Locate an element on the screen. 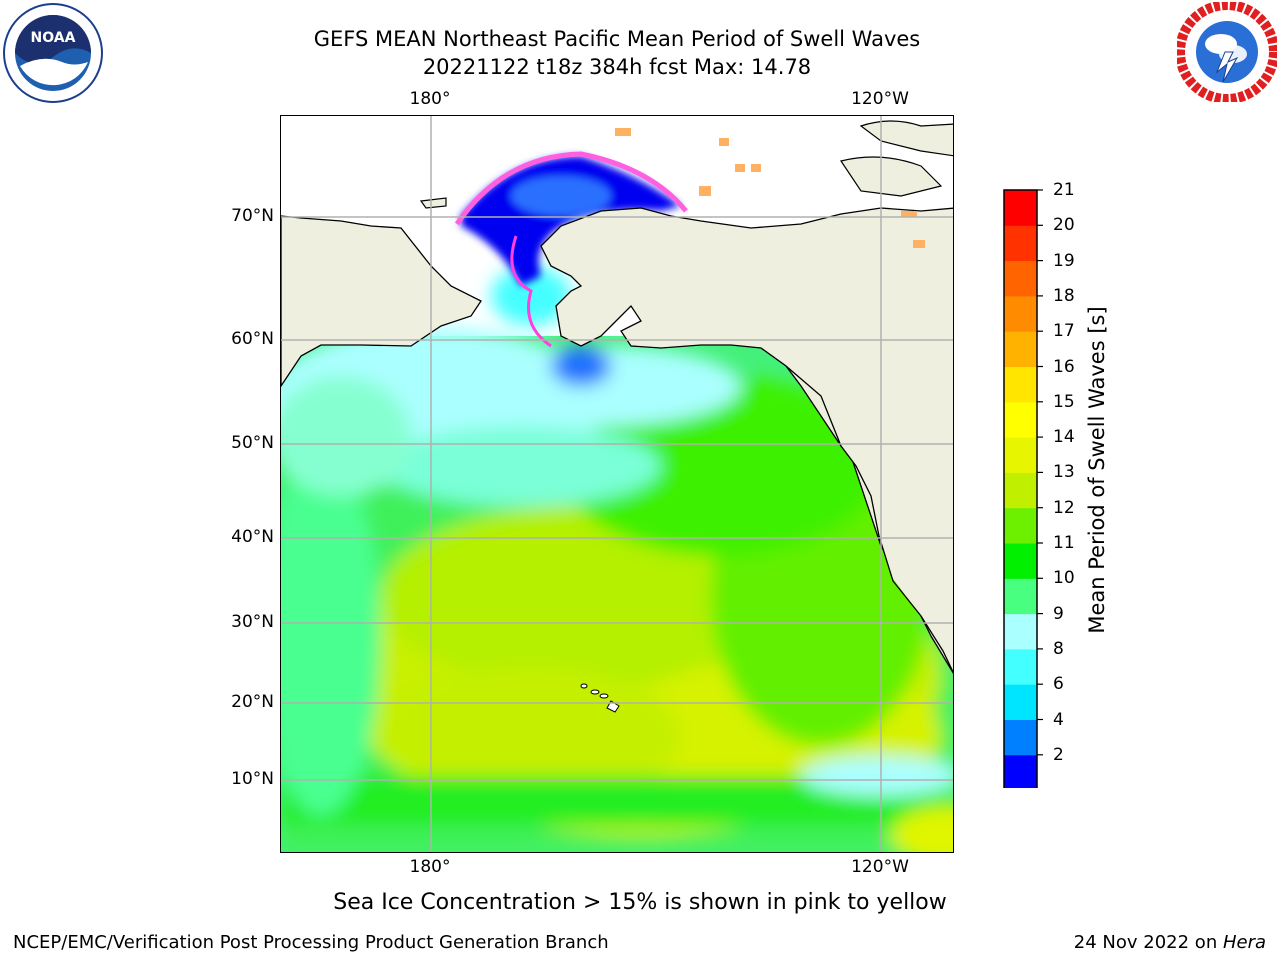  colorbar-tick-label: 2 is located at coordinates (1058, 754).